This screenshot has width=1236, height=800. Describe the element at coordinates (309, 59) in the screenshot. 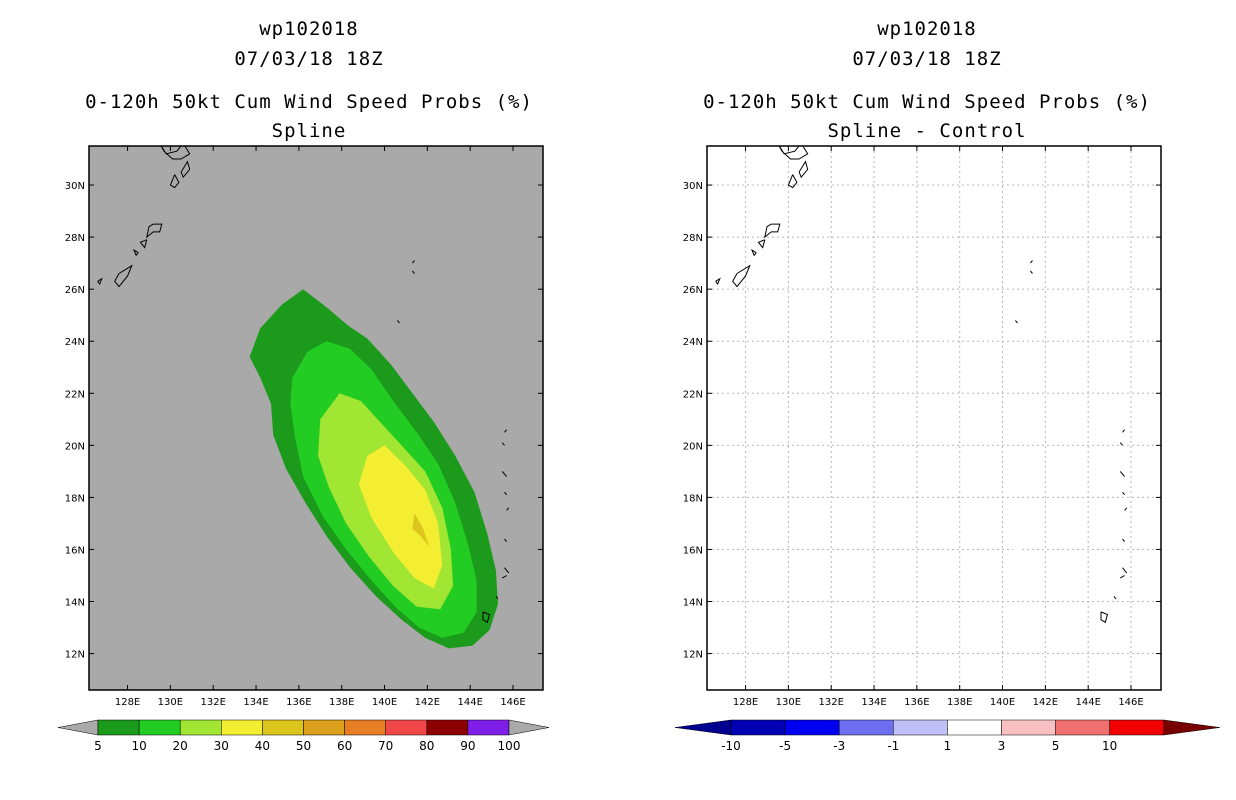

I see `left-title-line2: 07/03/18 18Z` at that location.